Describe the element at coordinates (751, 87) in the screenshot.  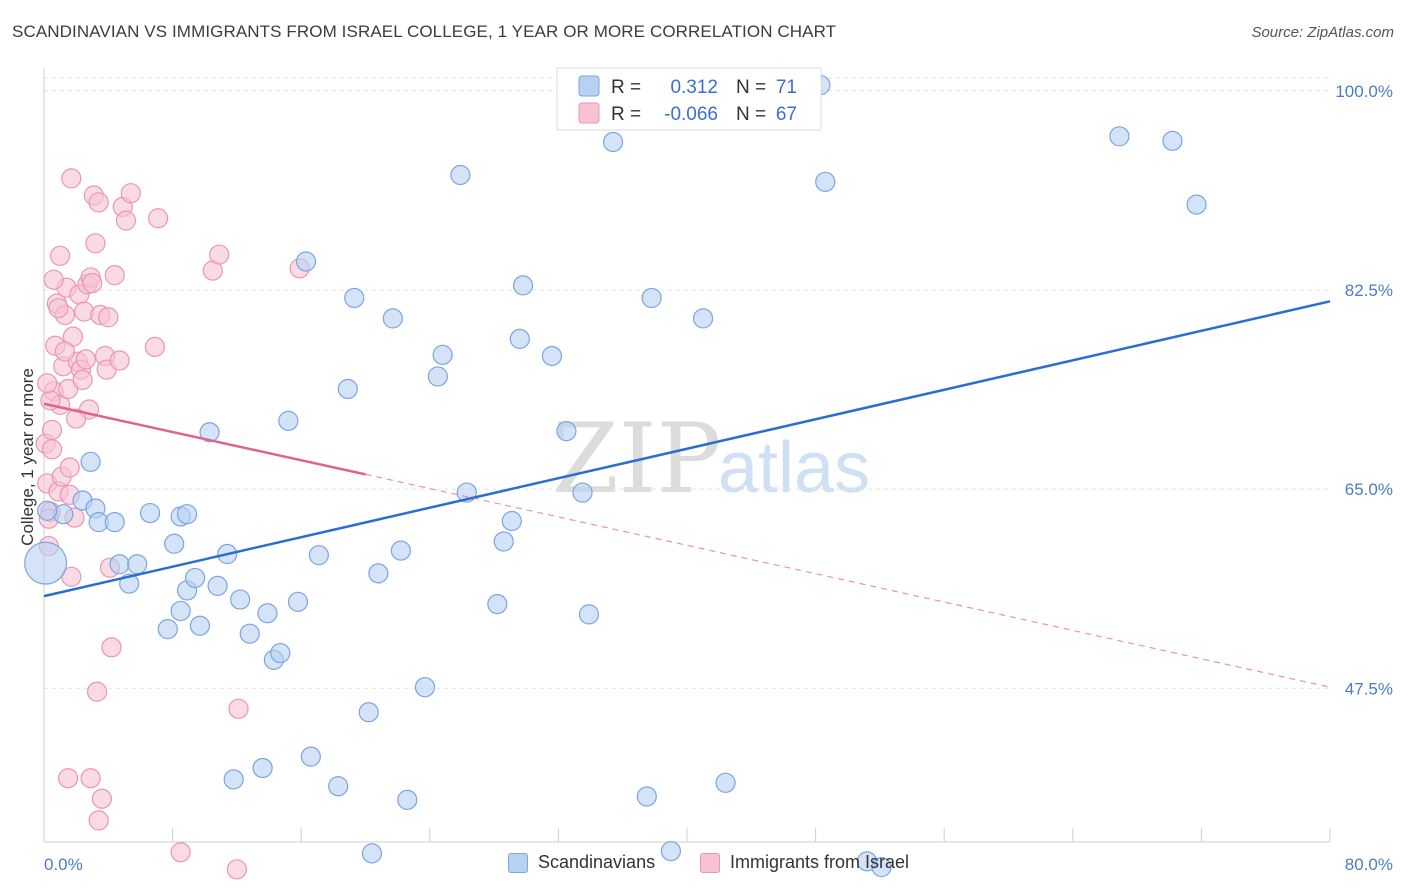
I see `legend-blue-n-label: N =` at that location.